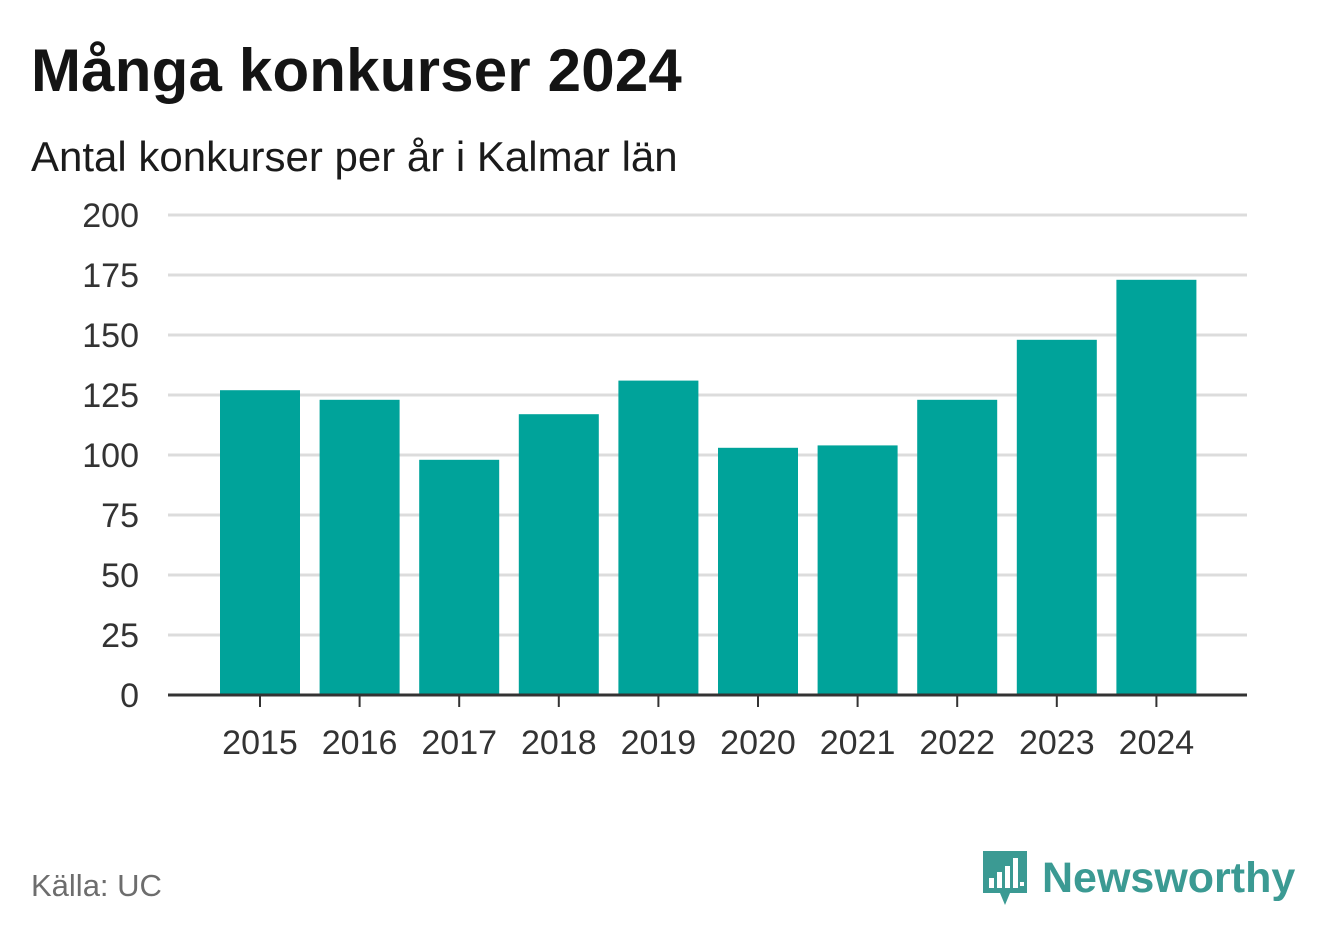 Image resolution: width=1322 pixels, height=939 pixels. What do you see at coordinates (659, 743) in the screenshot?
I see `x-tick-label: 2019` at bounding box center [659, 743].